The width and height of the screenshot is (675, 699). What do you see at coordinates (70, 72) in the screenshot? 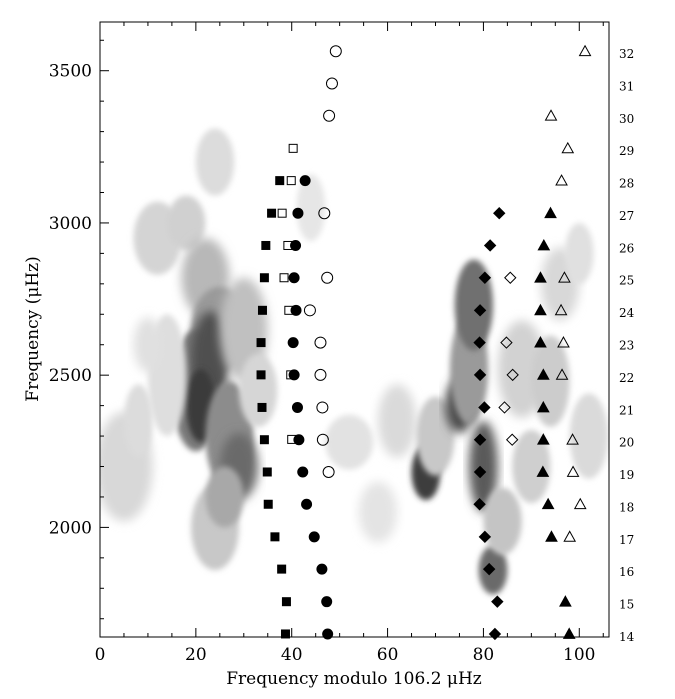
I see `y-tick-label: 3500` at bounding box center [70, 72].